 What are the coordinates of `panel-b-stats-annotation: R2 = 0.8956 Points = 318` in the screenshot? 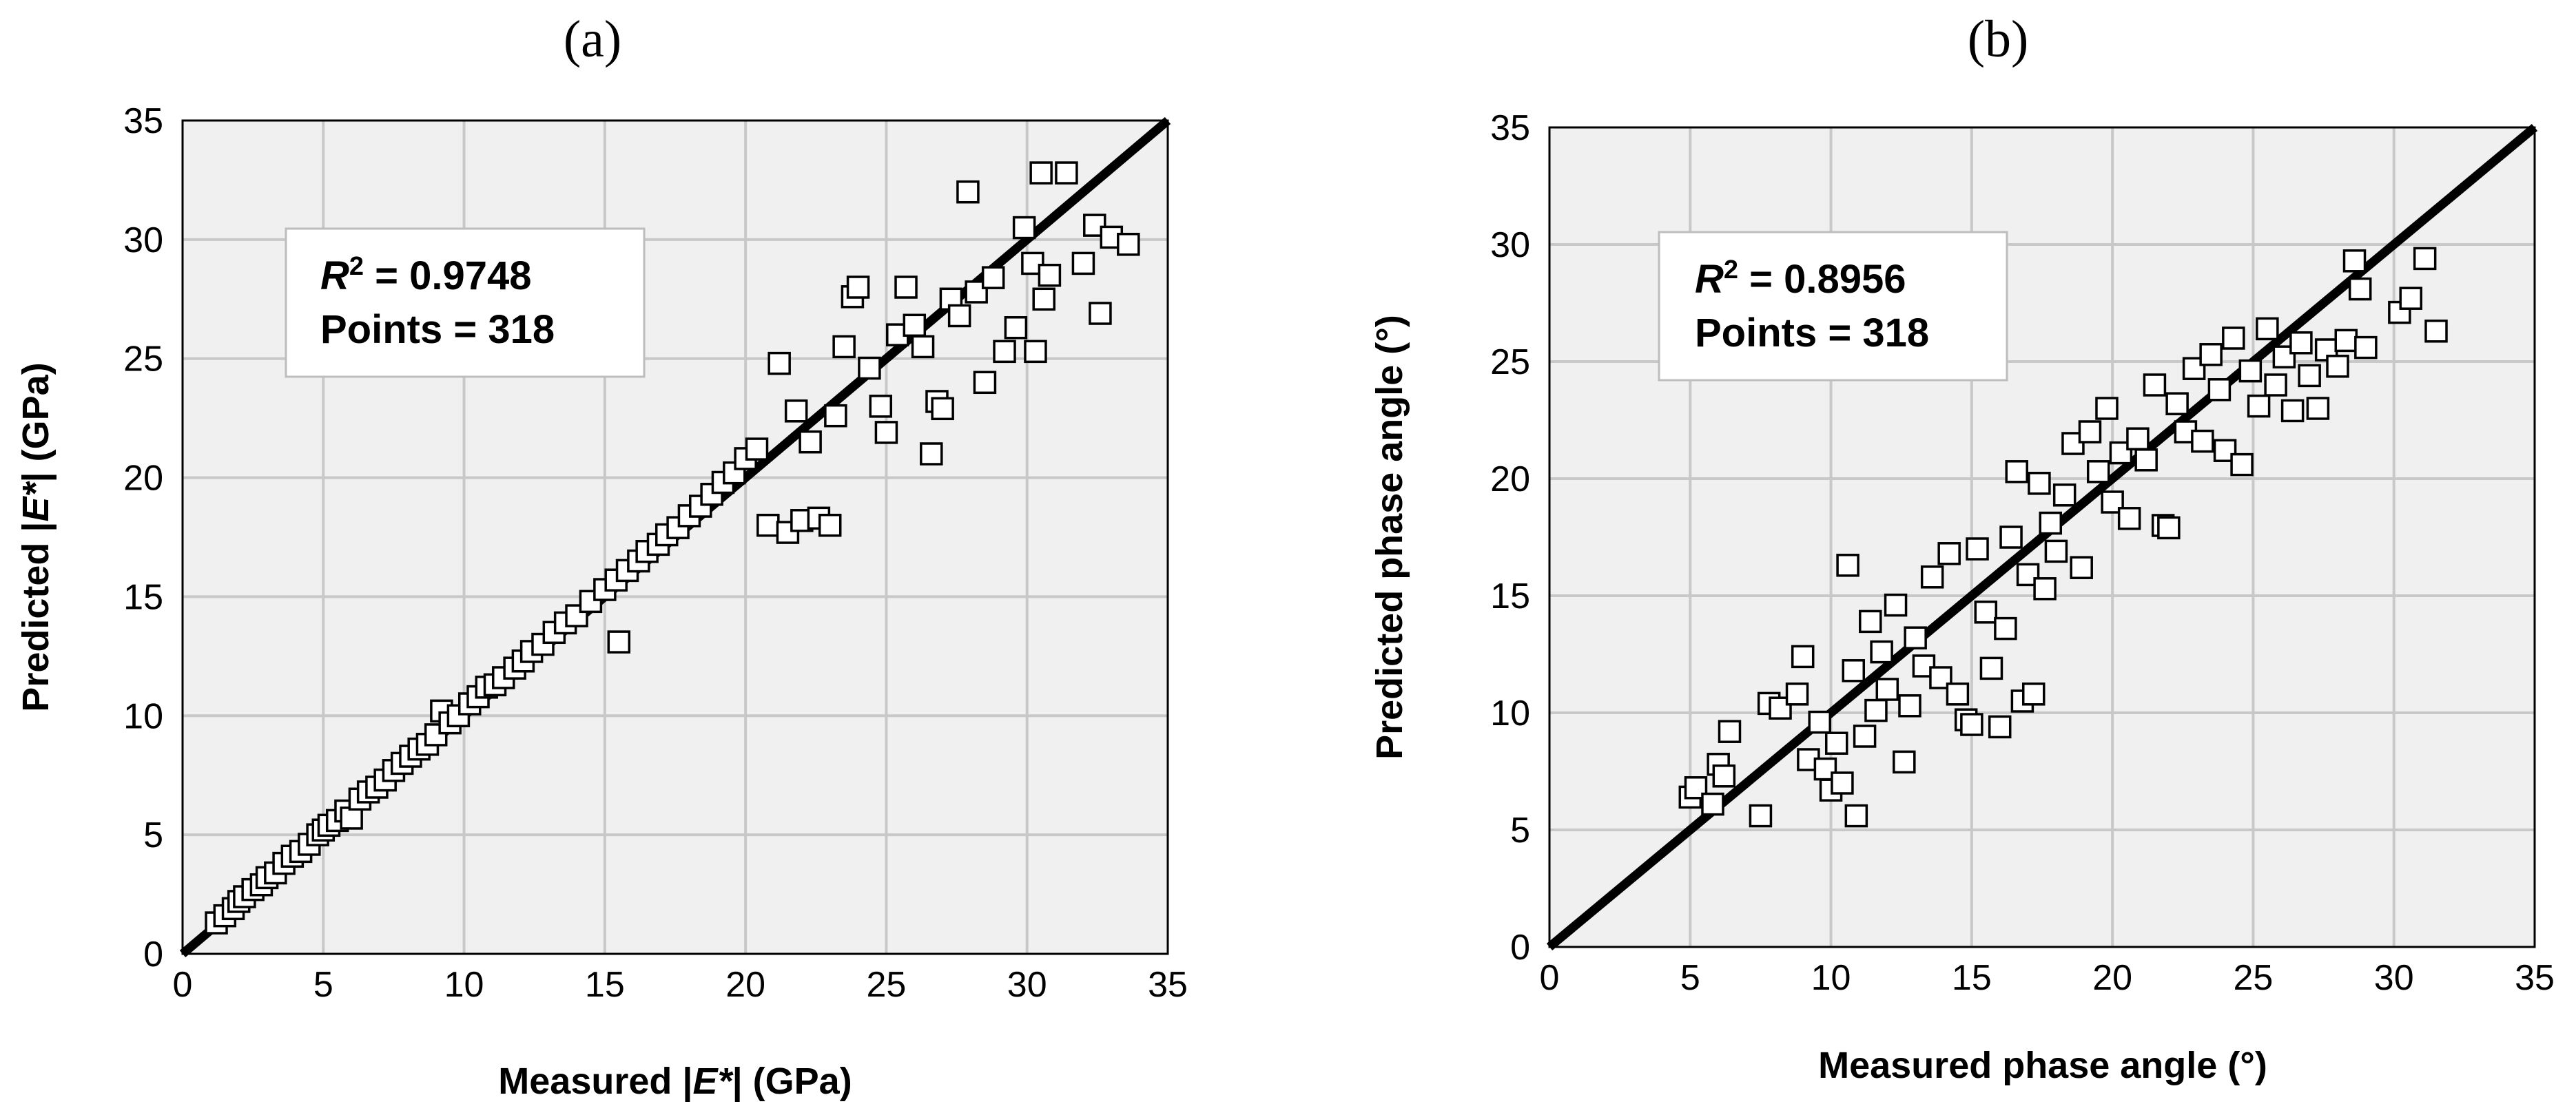 It's located at (1833, 306).